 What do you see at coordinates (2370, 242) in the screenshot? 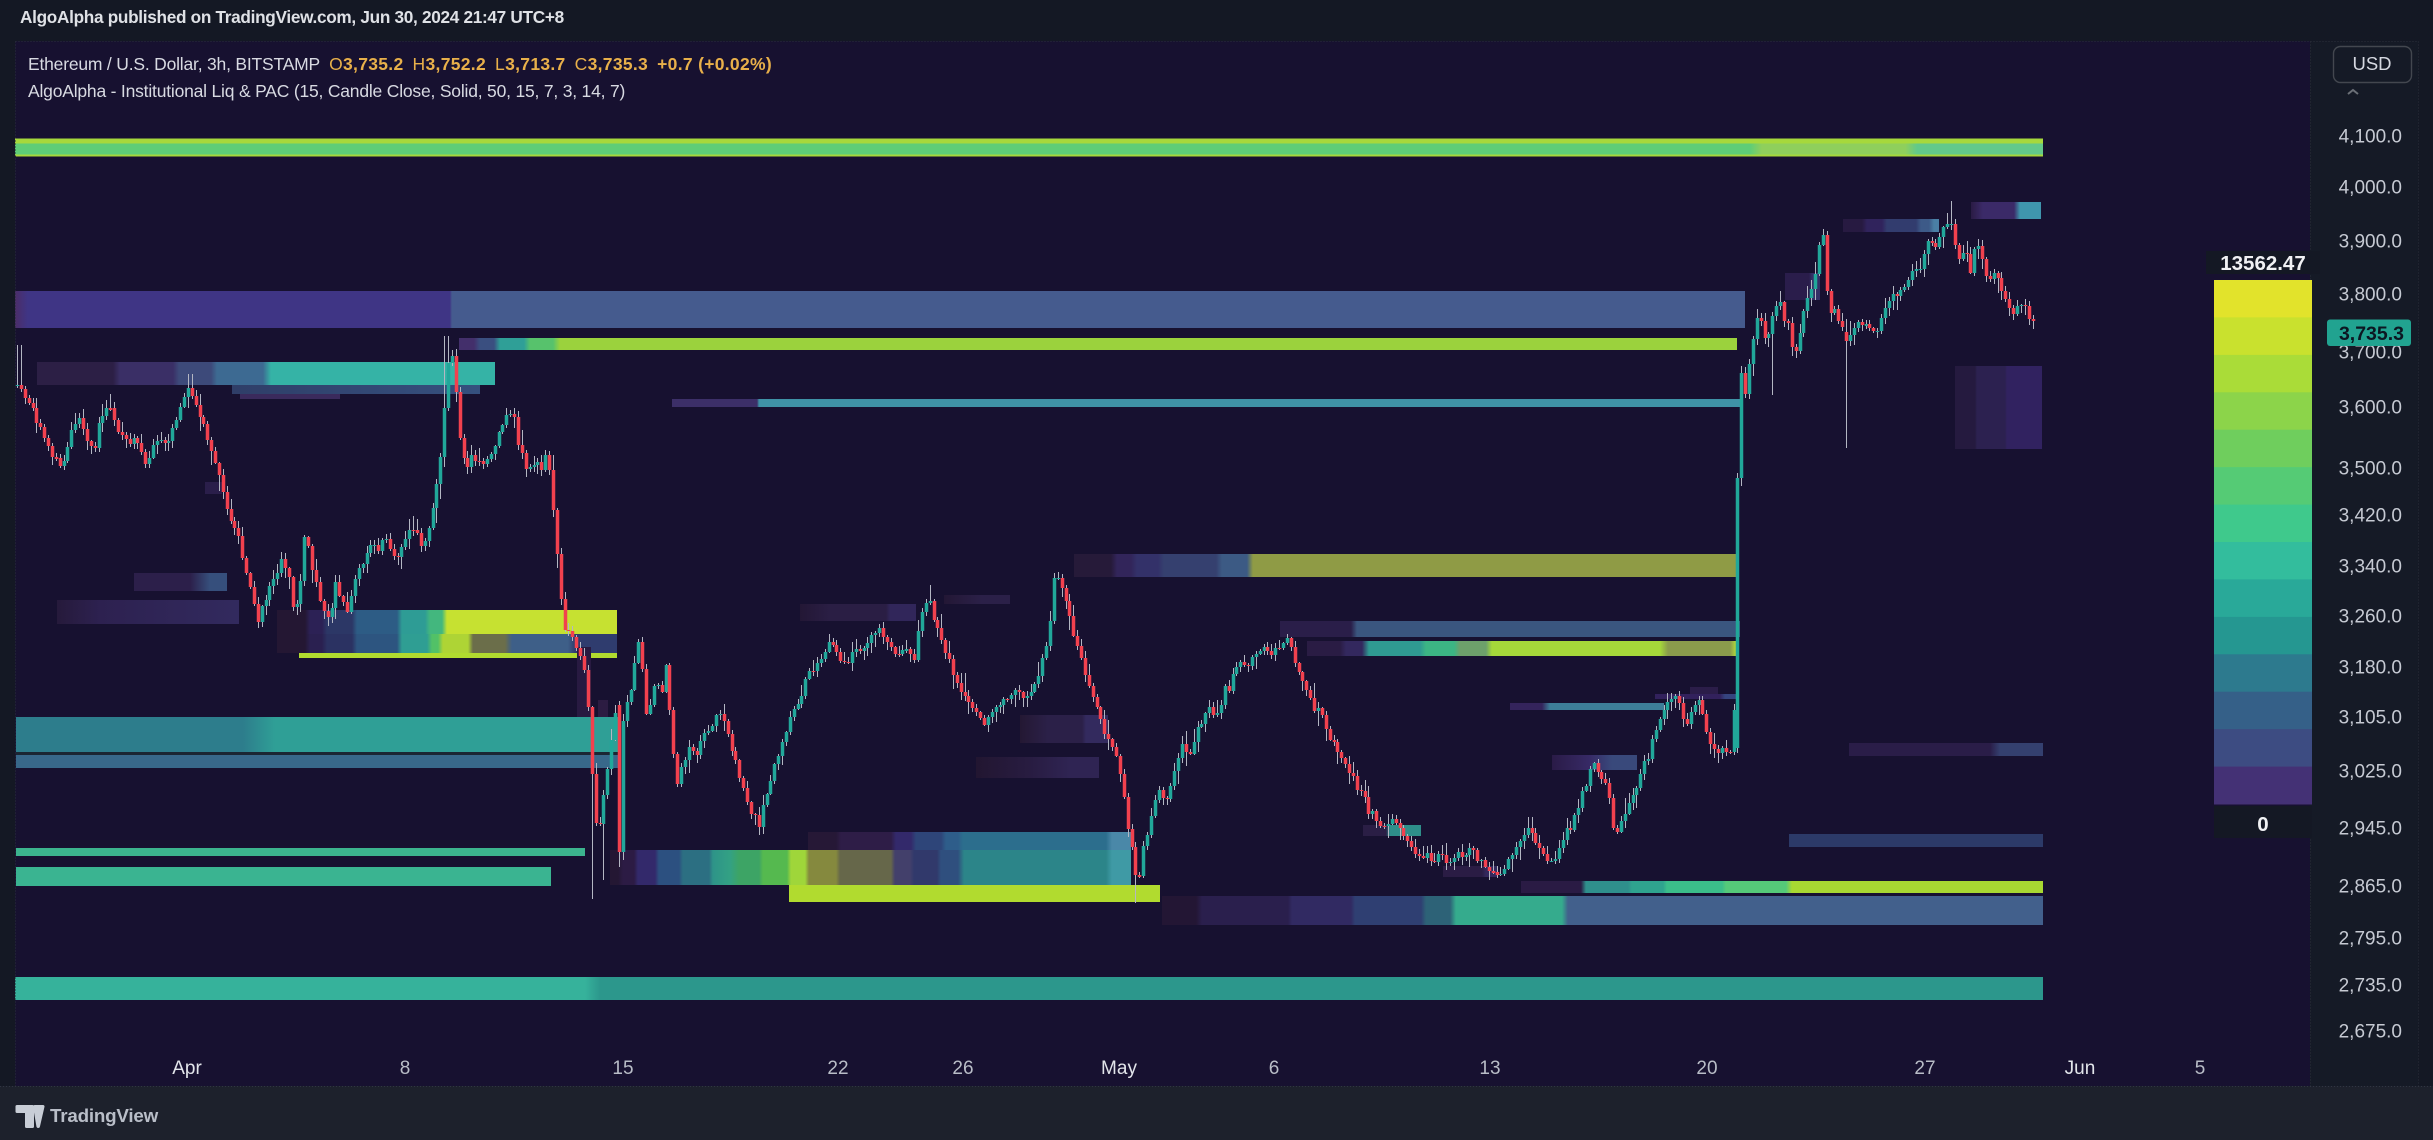
I see `svg-text: 3,900.0` at bounding box center [2370, 242].